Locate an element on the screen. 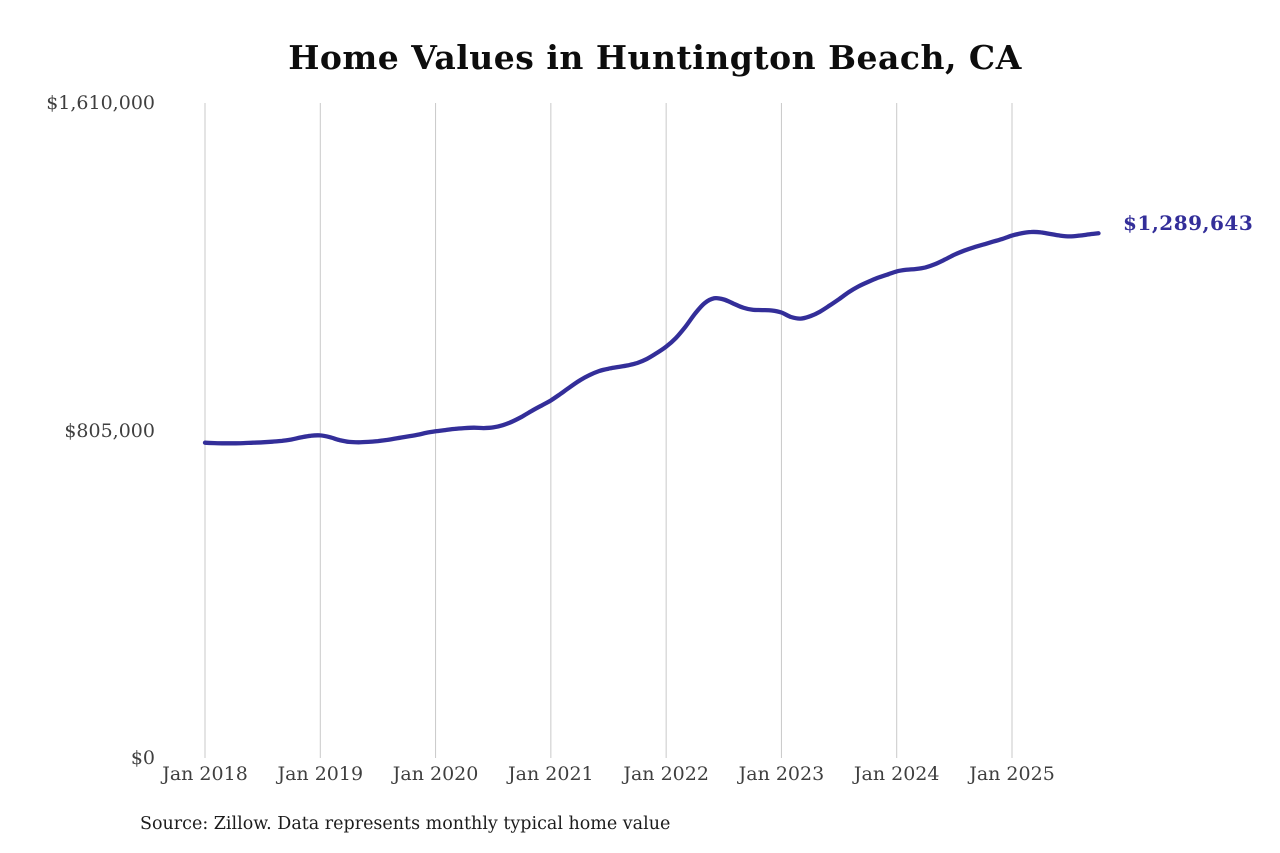 This screenshot has height=853, width=1280. x-tick-label: Jan 2024 is located at coordinates (896, 774).